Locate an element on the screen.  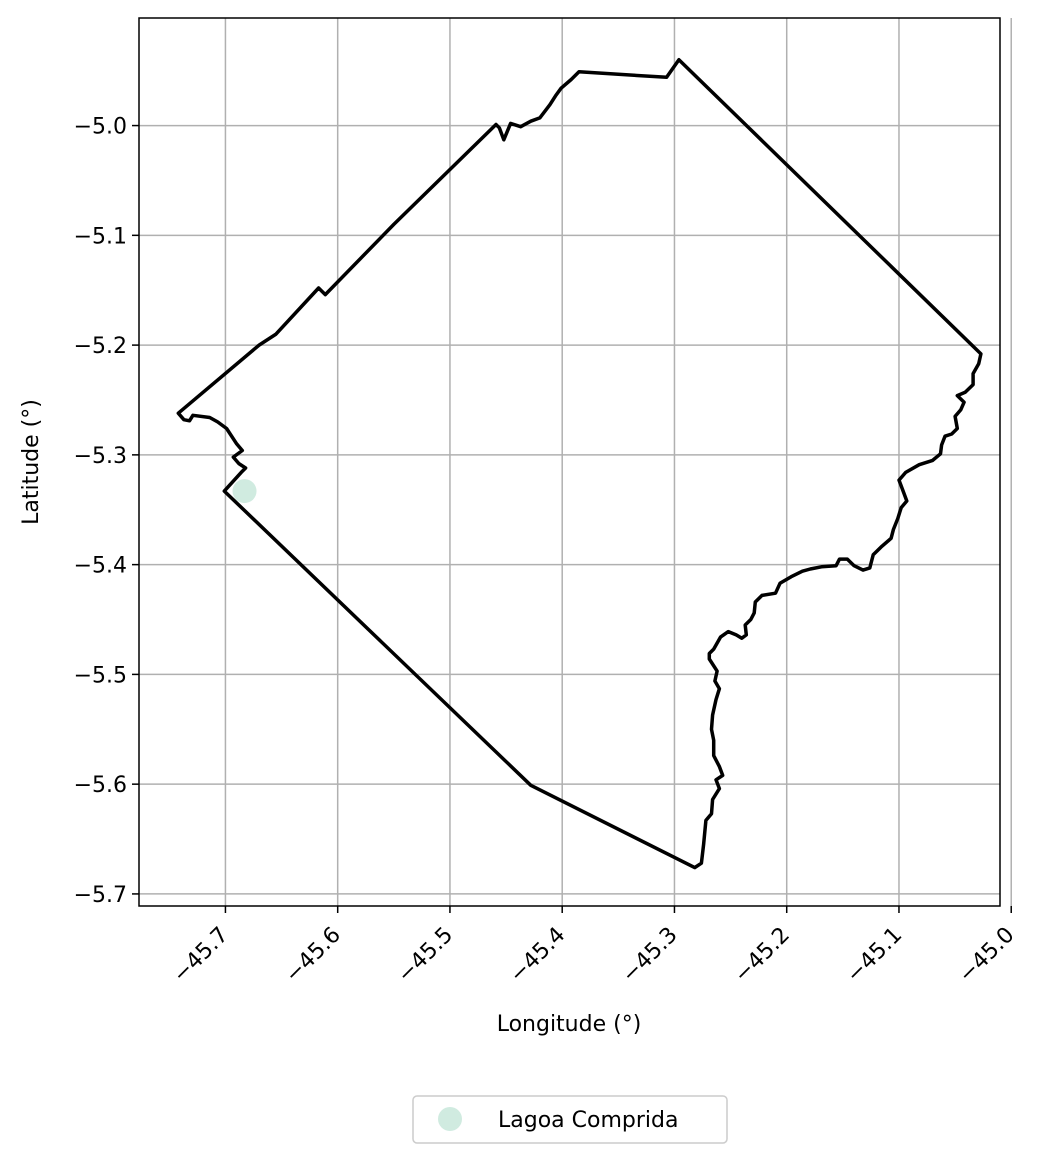
points-layer is located at coordinates (244, 491).